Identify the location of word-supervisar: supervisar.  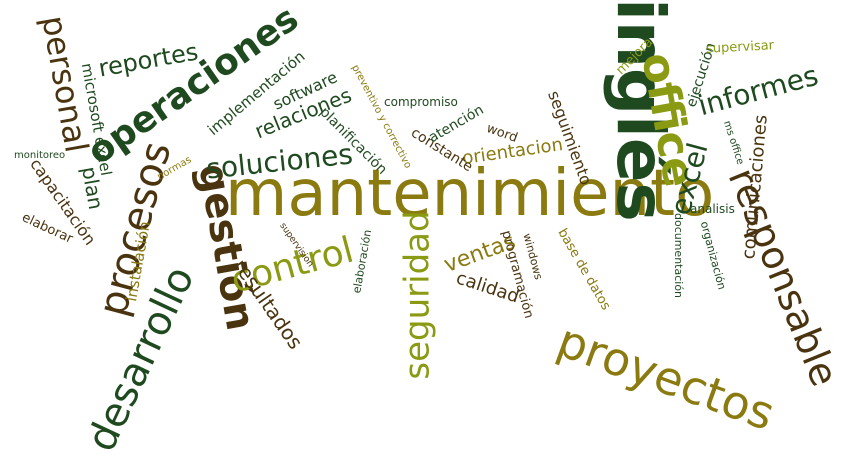
(740, 47).